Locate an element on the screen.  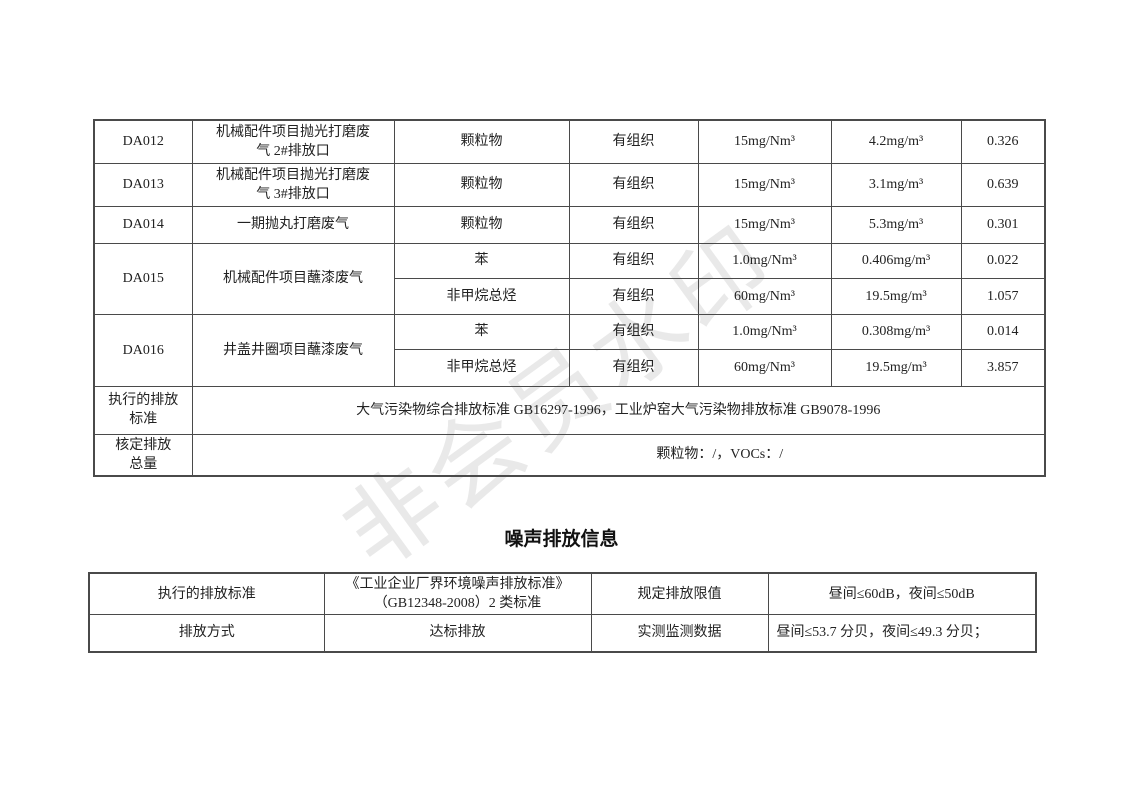
outlet-name-text: 机械配件项目抛光打磨废气 2#排放口 is located at coordinates (293, 141).